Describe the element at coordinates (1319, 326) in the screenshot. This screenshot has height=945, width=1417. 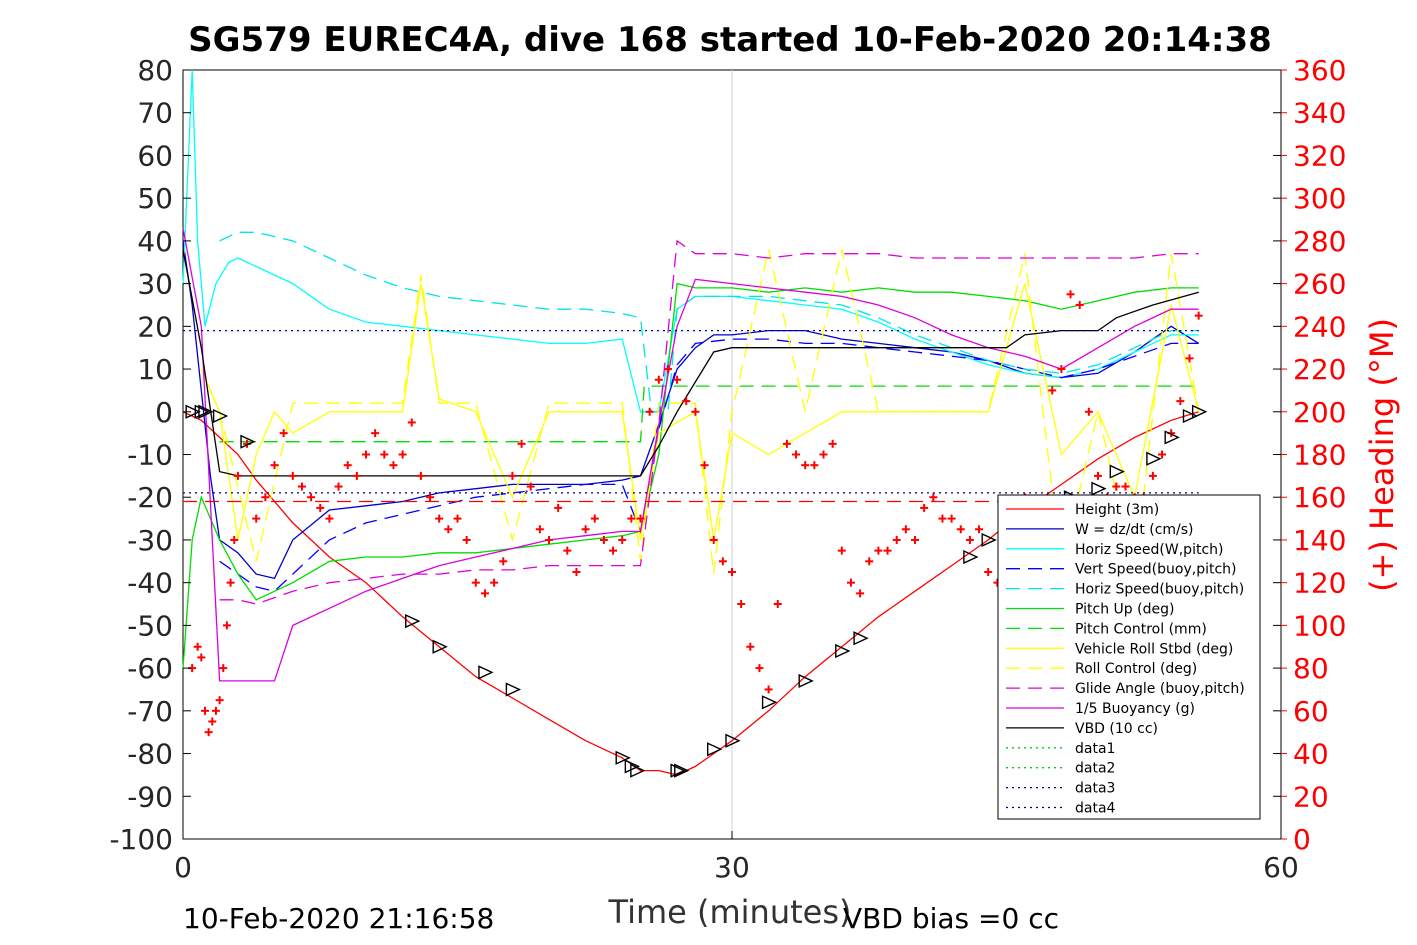
I see `right-tick-label: 240` at that location.